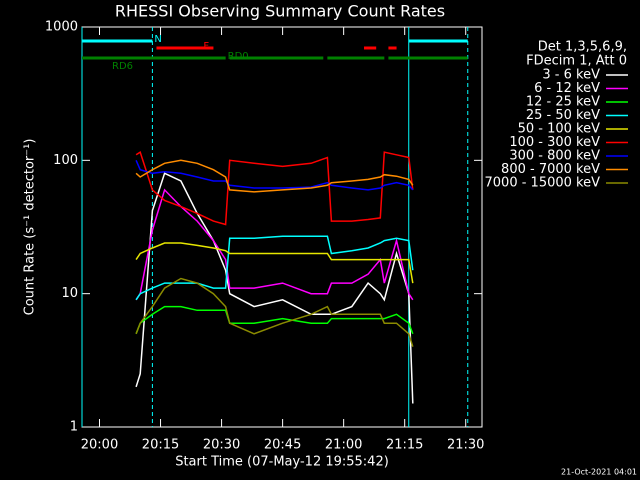  What do you see at coordinates (122, 66) in the screenshot?
I see `flag-label: RD6` at bounding box center [122, 66].